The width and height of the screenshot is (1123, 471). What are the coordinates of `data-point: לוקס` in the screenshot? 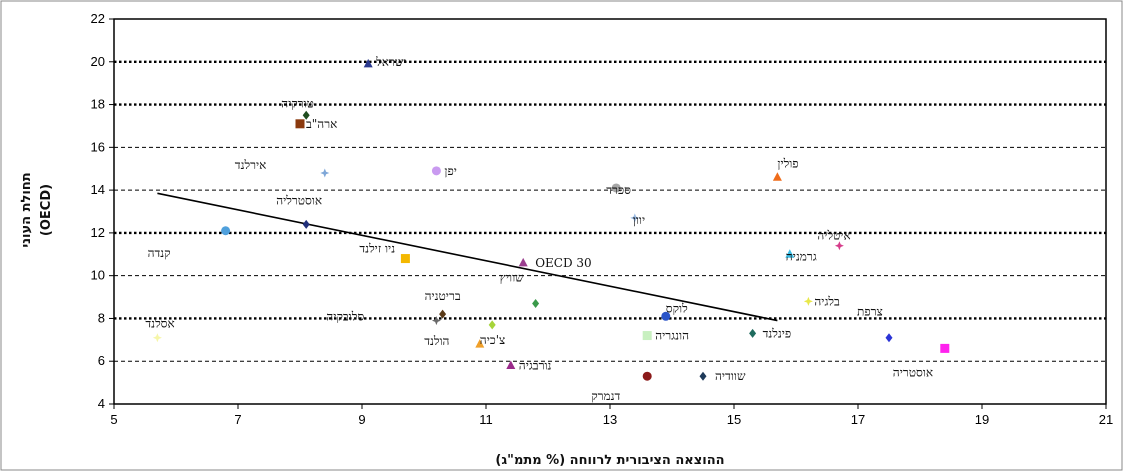 It's located at (674, 311).